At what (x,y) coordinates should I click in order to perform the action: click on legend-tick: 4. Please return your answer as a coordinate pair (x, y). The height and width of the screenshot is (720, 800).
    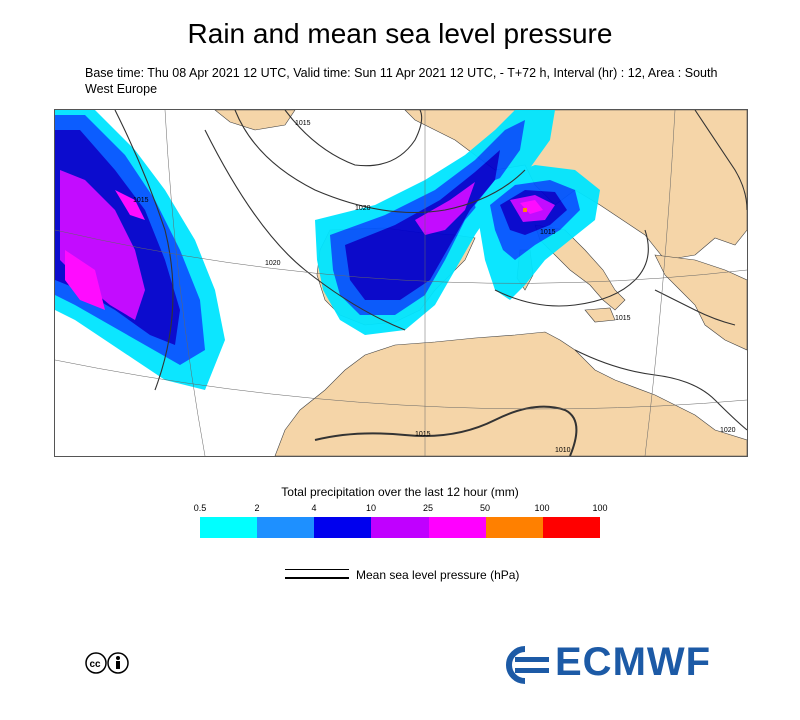
    Looking at the image, I should click on (314, 508).